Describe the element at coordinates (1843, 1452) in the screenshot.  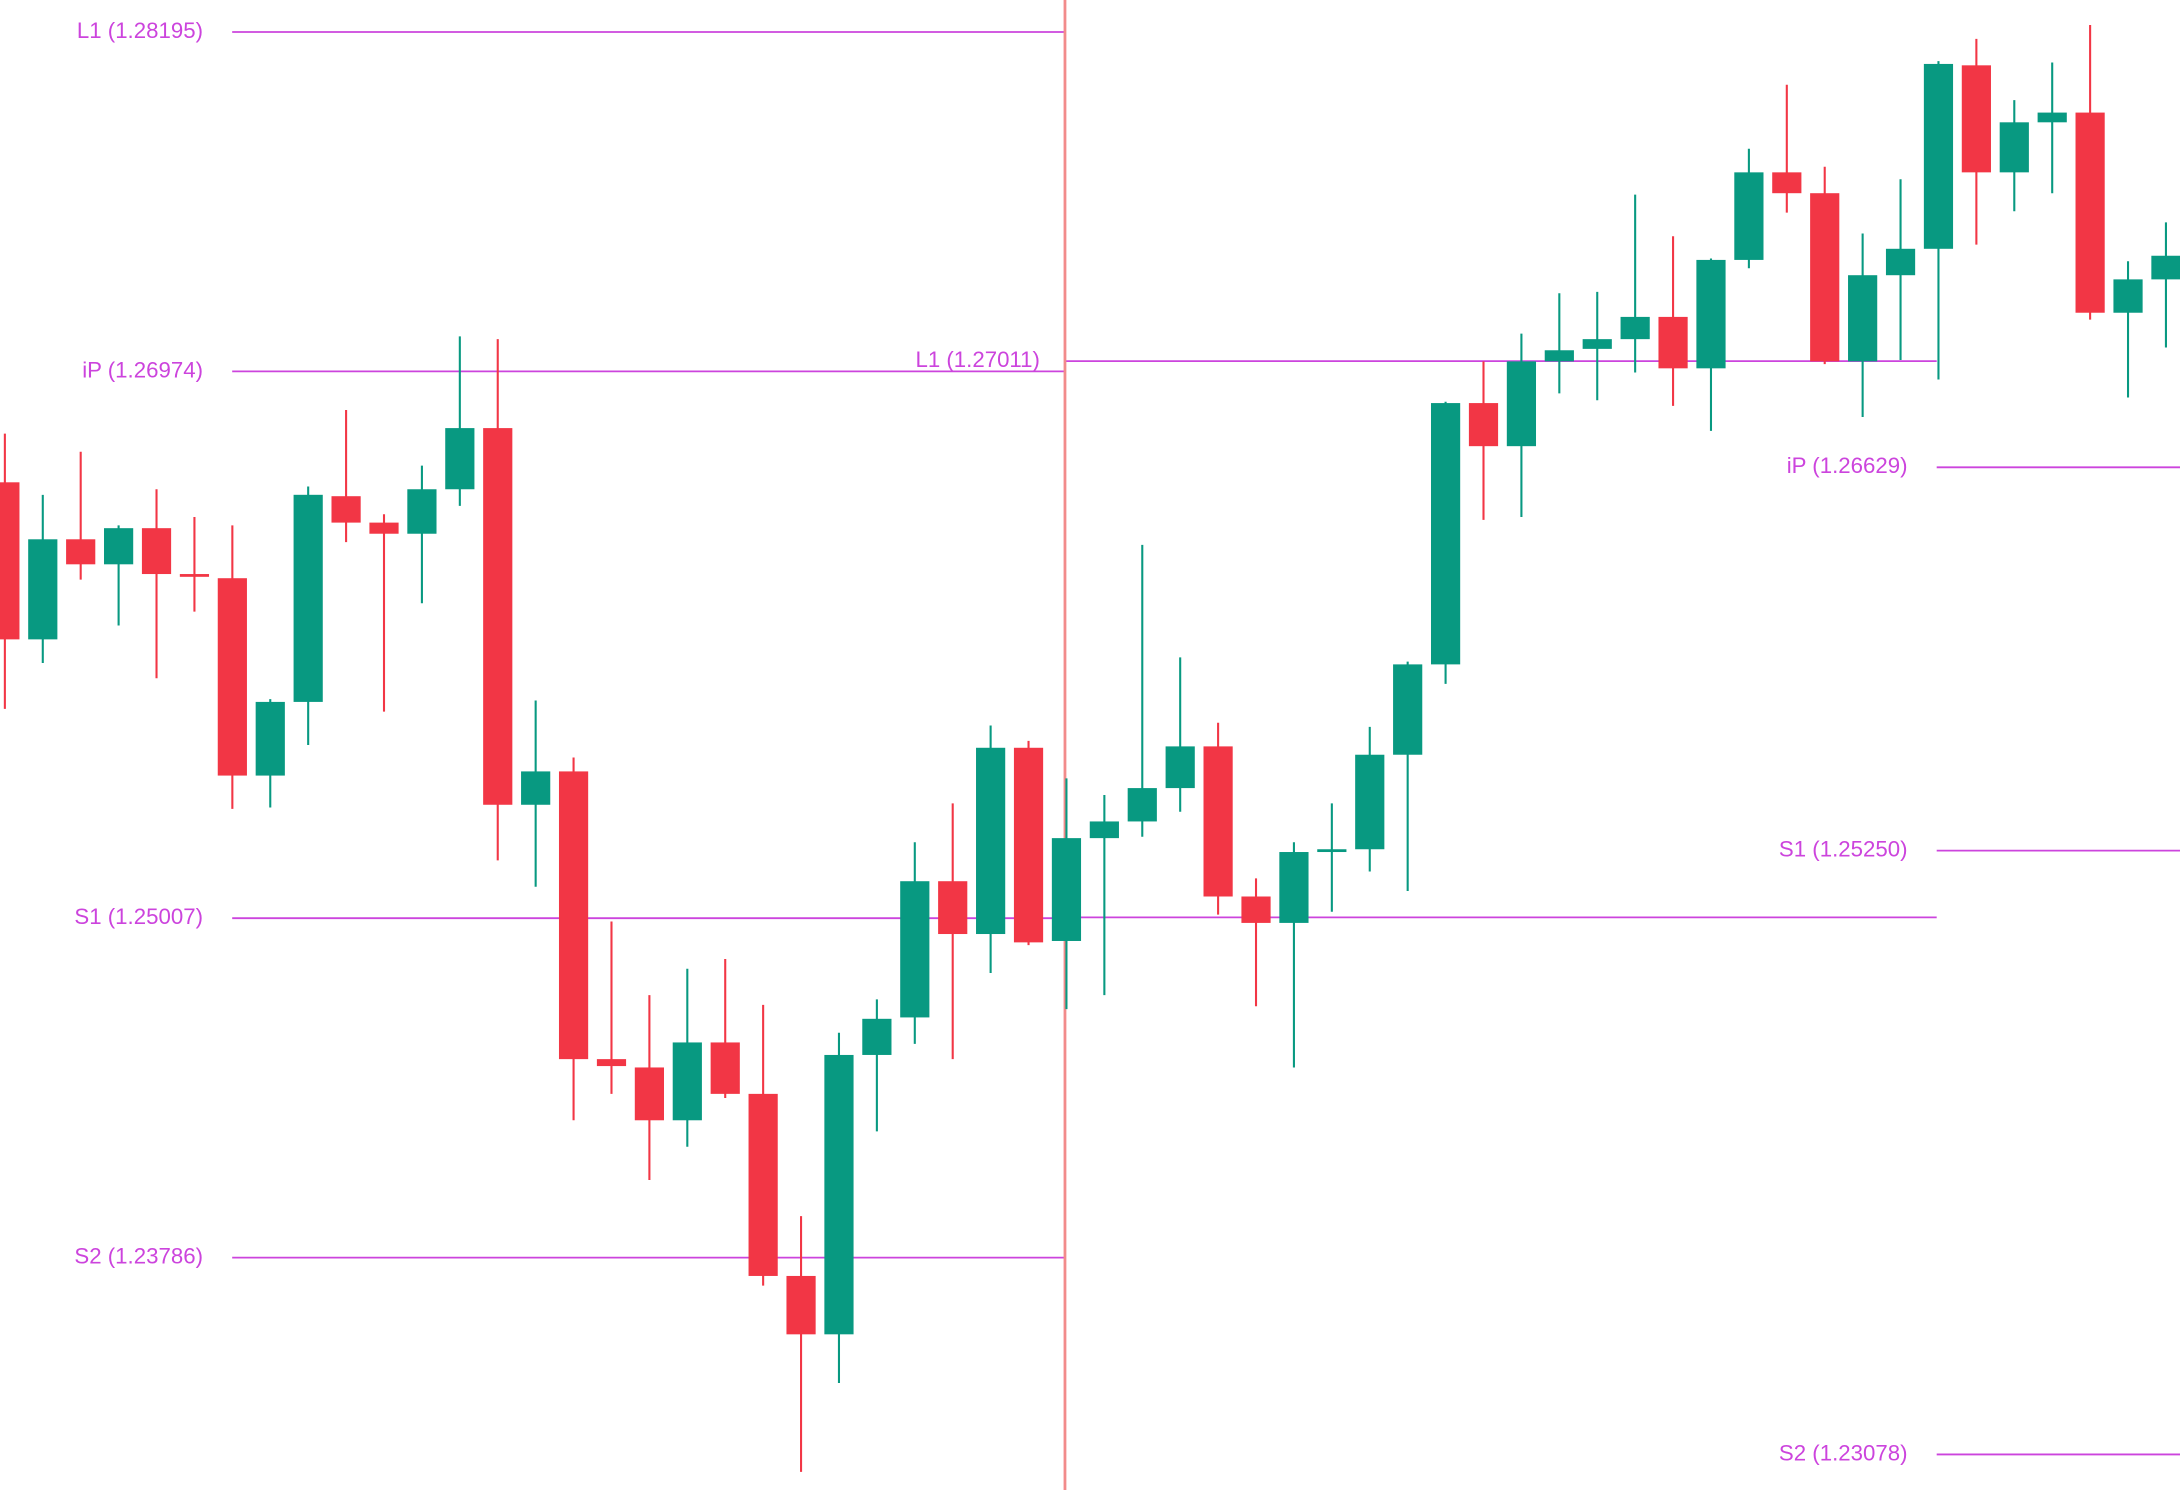
I see `pivot-label: S2 (1.23078)` at that location.